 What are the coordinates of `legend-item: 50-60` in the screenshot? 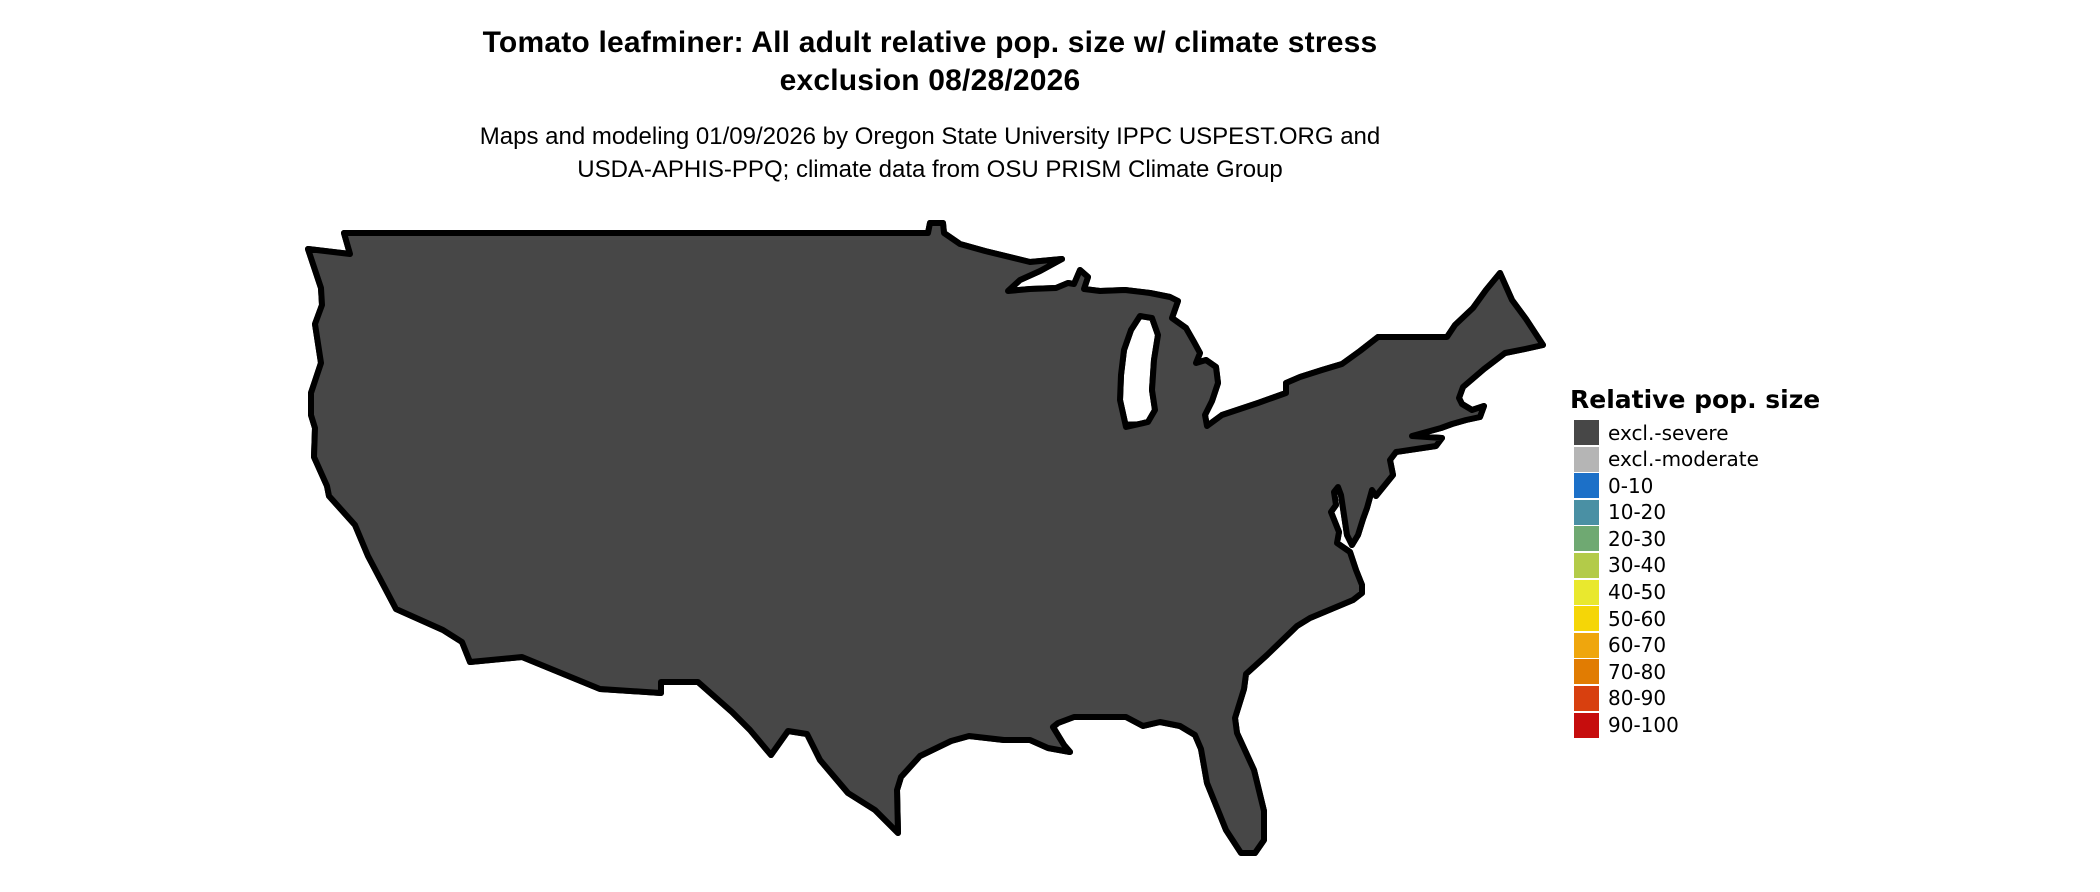 It's located at (1720, 619).